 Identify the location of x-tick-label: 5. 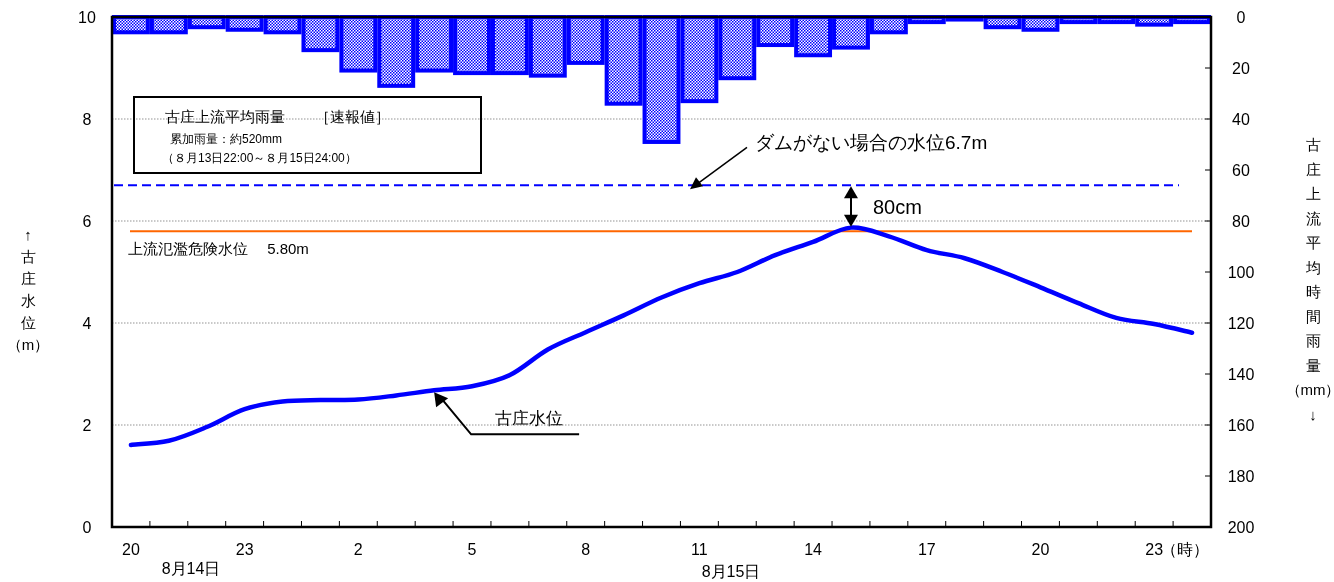
(472, 549).